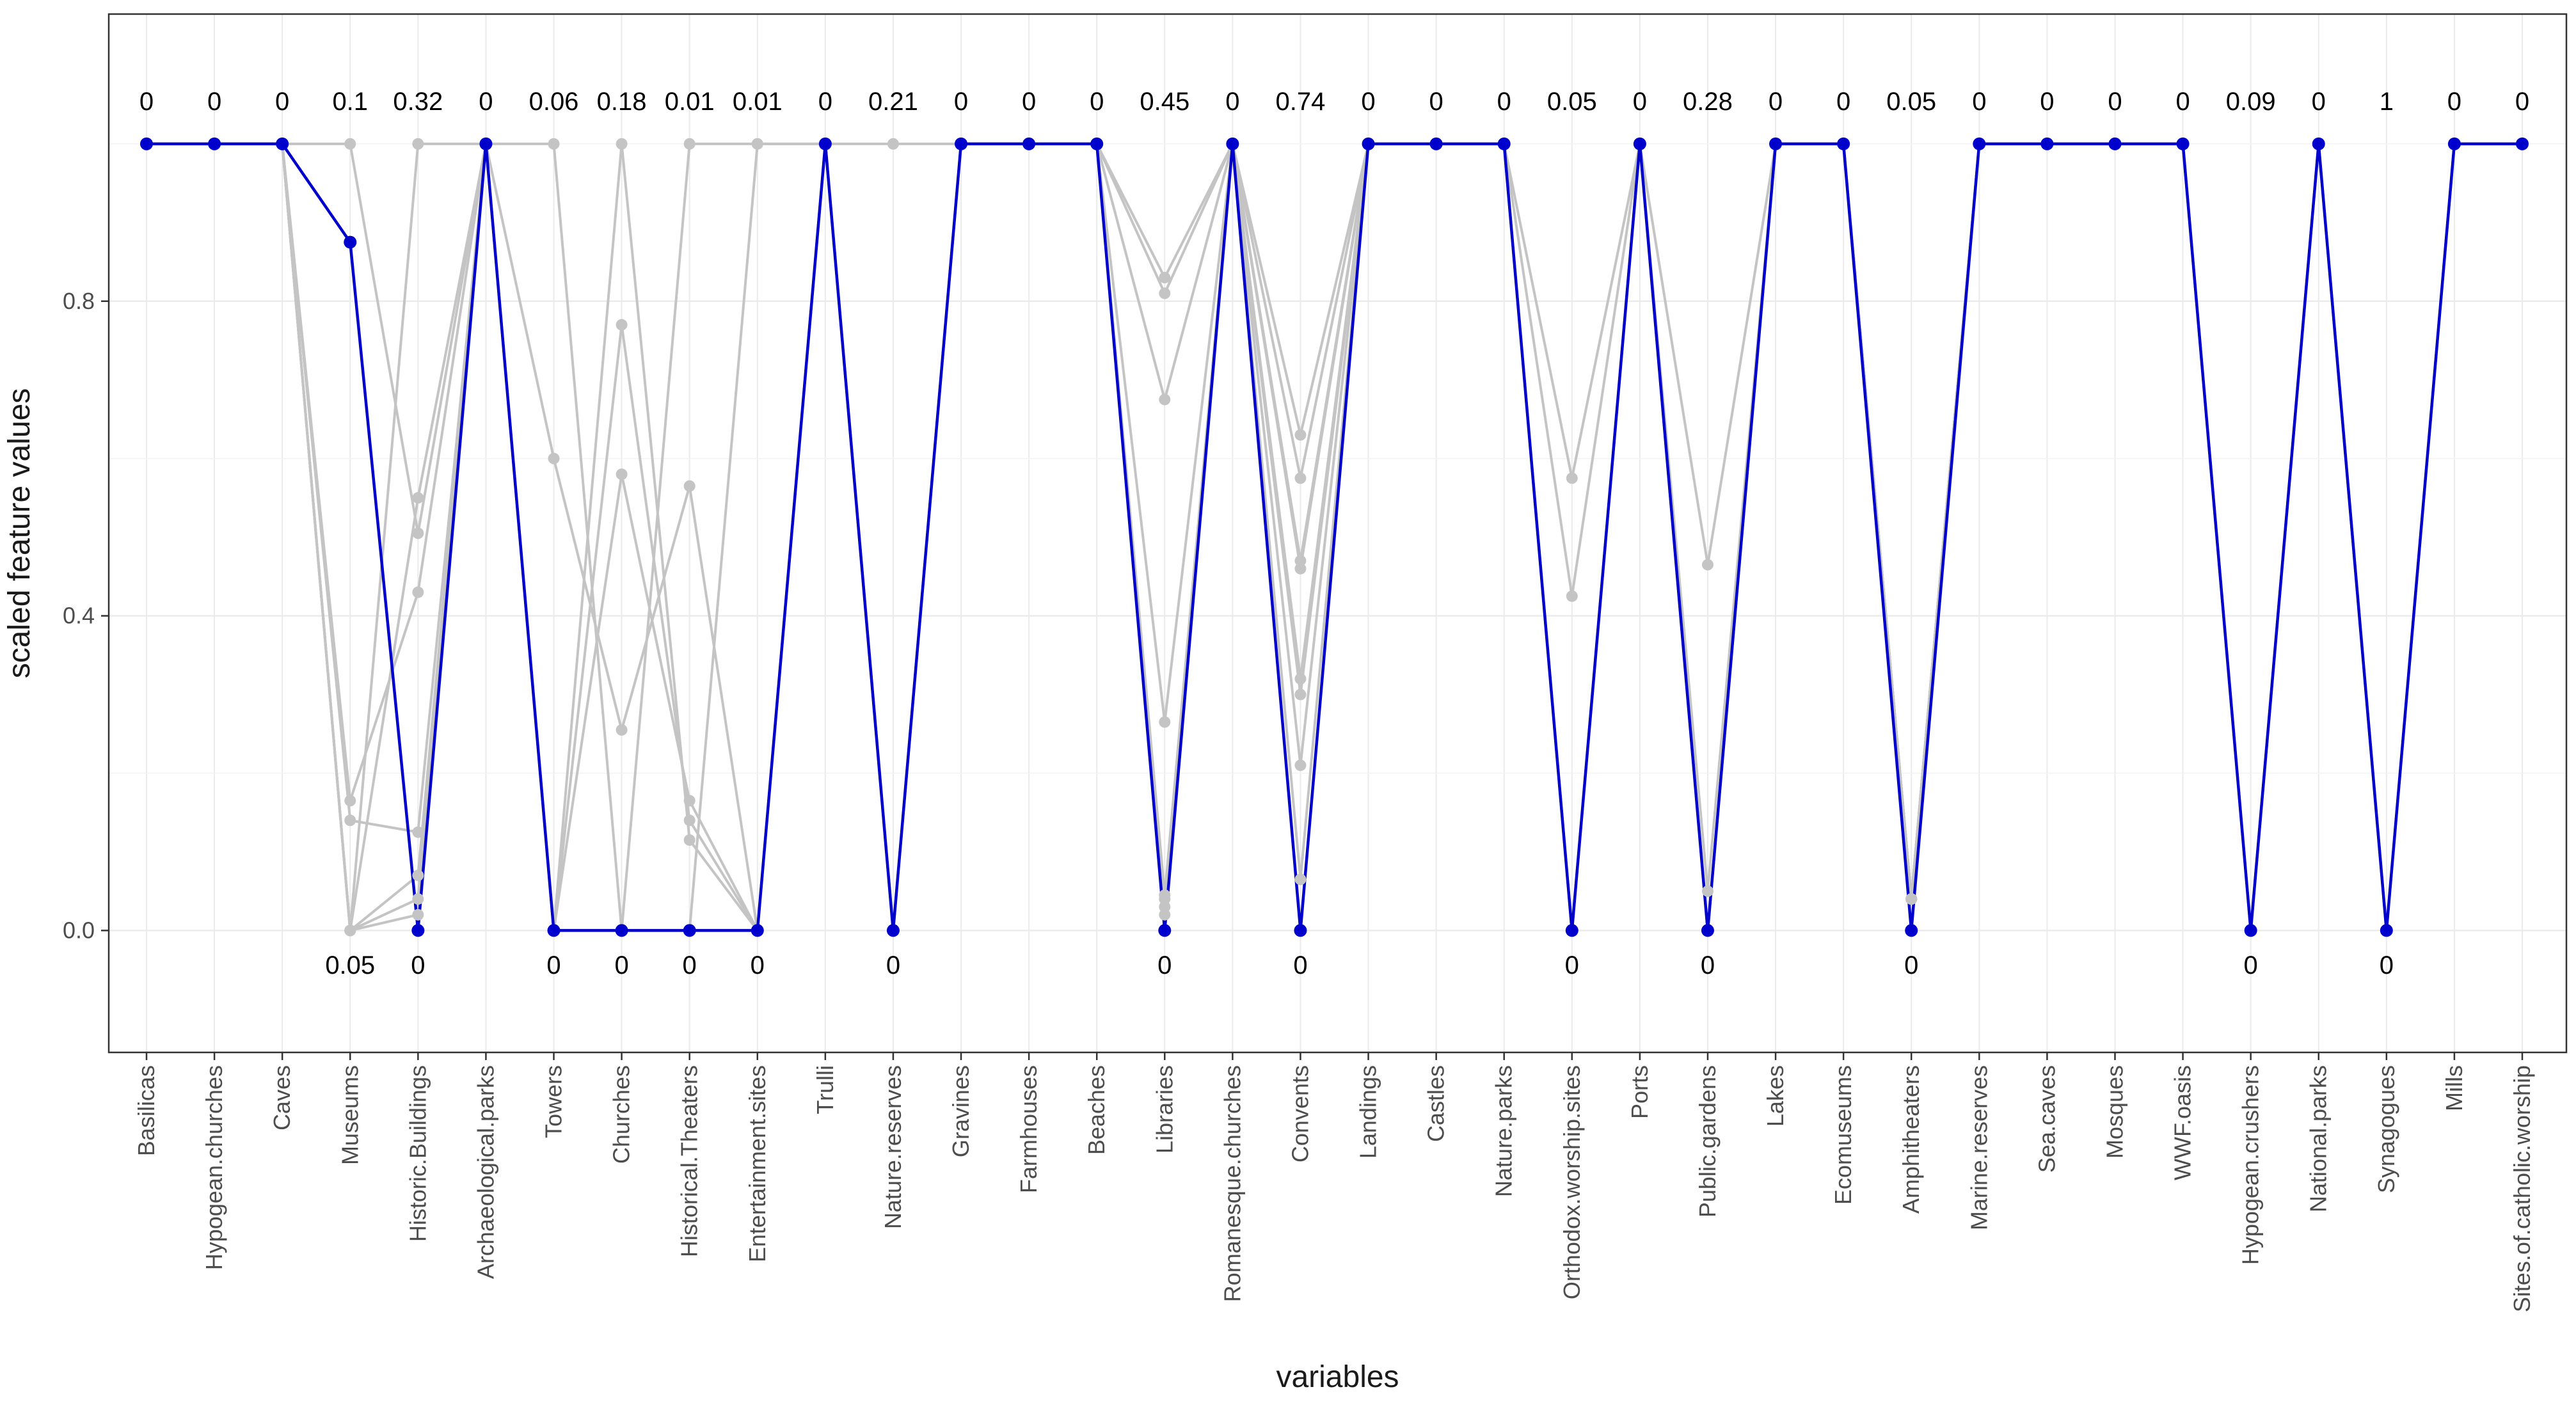 This screenshot has height=1403, width=2576. I want to click on point-other-1-Orthodox.worship.sites, so click(1572, 478).